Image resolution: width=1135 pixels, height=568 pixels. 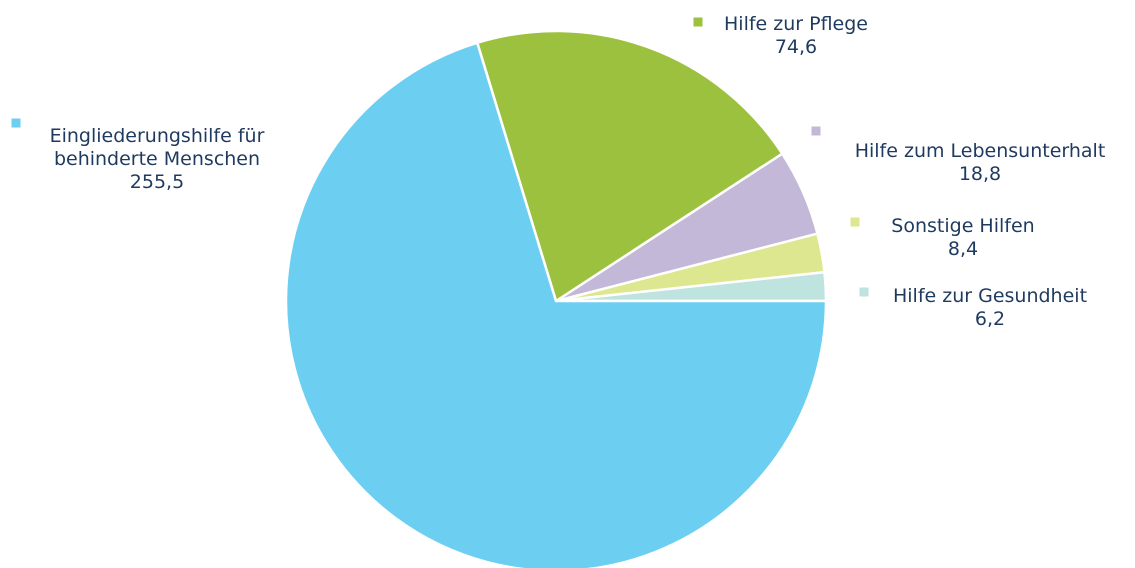 I want to click on slice-name-hilfe-zur-pflege: Hilfe zur Pflege, so click(x=796, y=24).